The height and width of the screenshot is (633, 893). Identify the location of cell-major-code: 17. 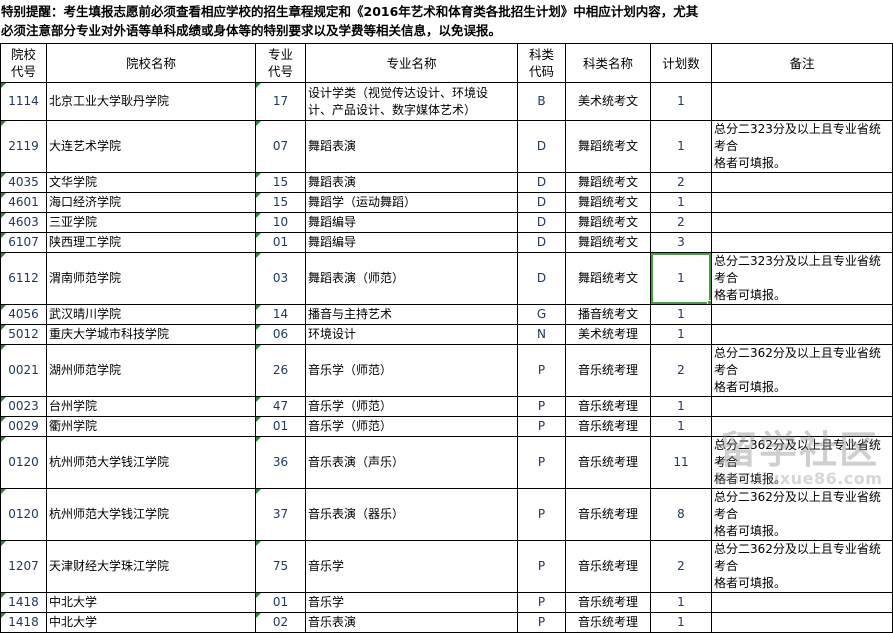
(280, 101).